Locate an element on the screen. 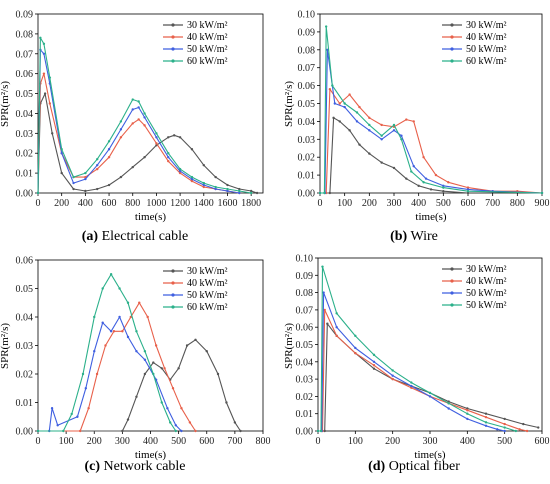 Image resolution: width=550 pixels, height=484 pixels. y-axis-label: SPR(m²/s) is located at coordinates (289, 104).